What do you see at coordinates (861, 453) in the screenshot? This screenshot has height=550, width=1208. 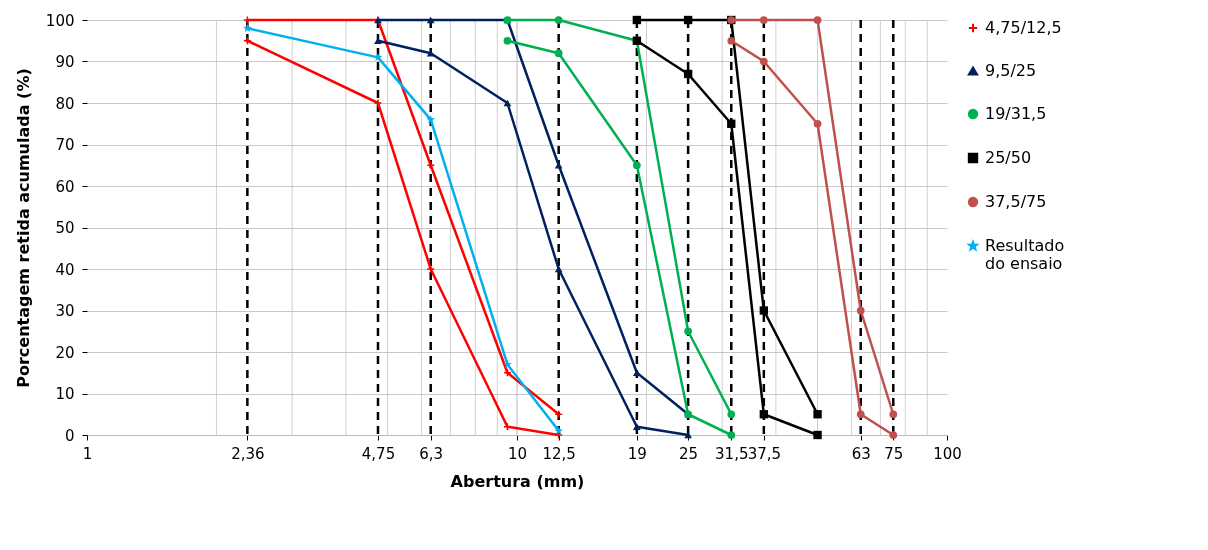 I see `x-tick-label: 63` at bounding box center [861, 453].